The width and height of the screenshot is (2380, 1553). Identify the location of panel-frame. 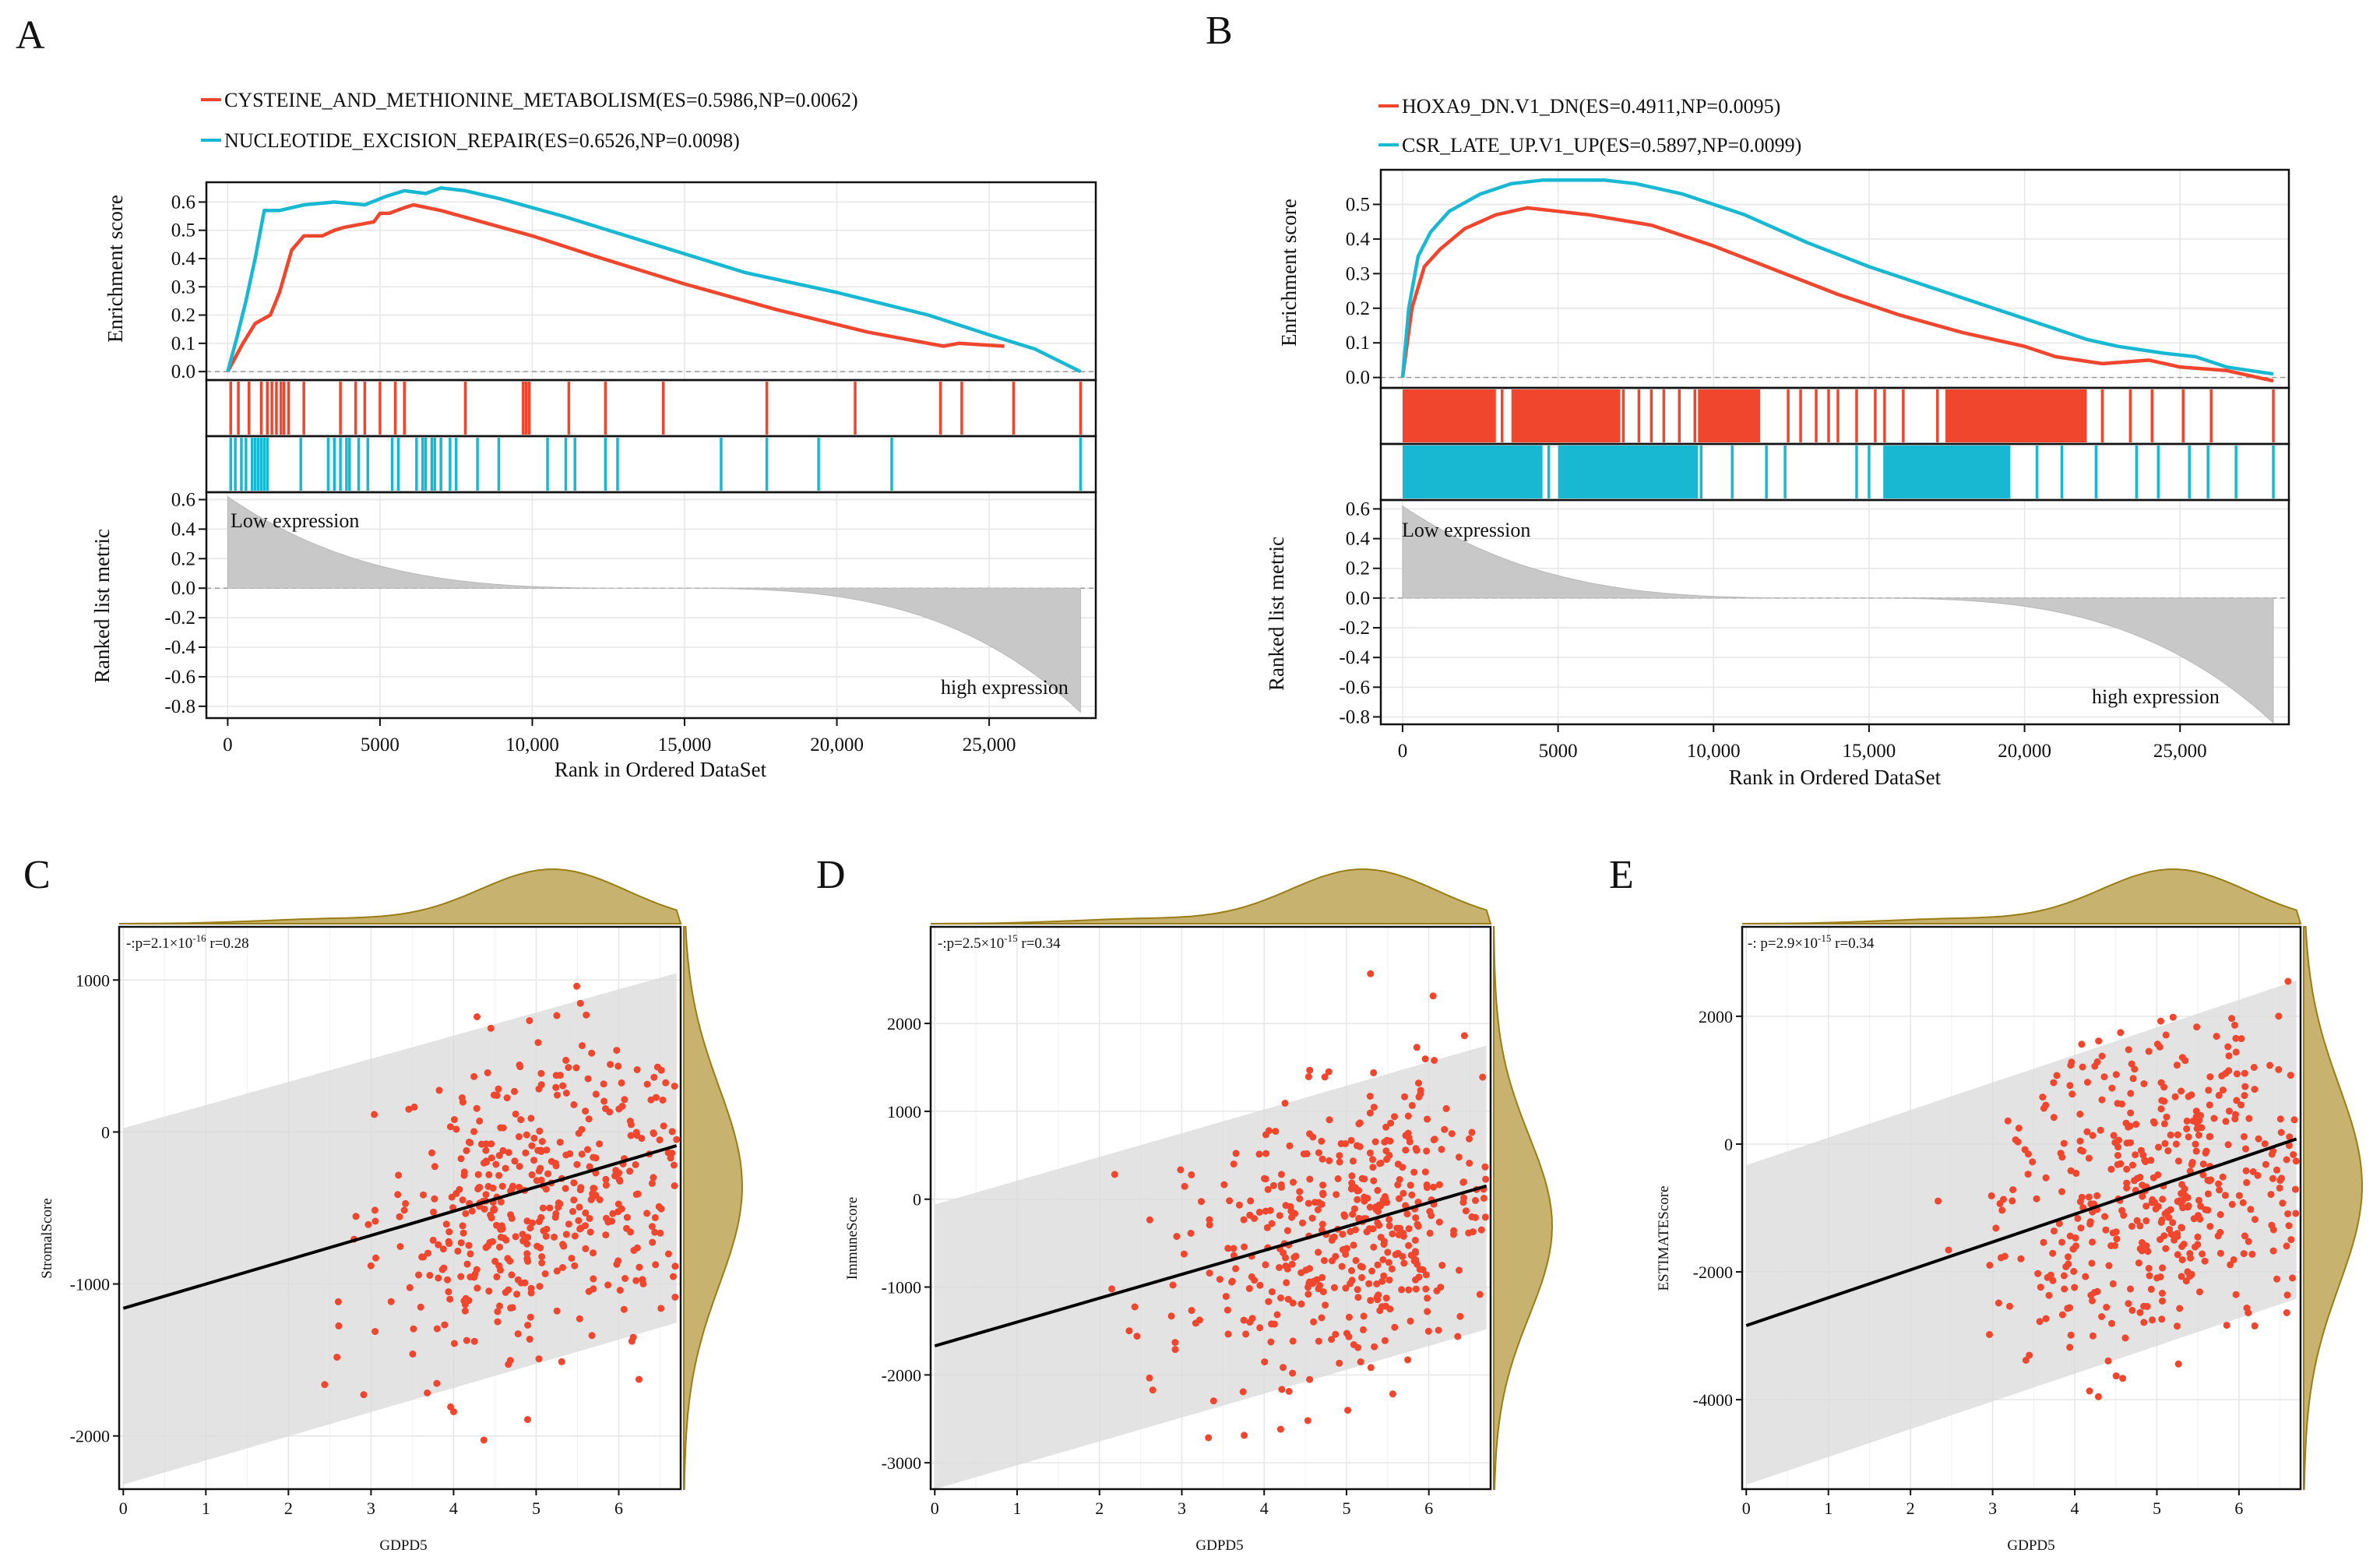
(651, 281).